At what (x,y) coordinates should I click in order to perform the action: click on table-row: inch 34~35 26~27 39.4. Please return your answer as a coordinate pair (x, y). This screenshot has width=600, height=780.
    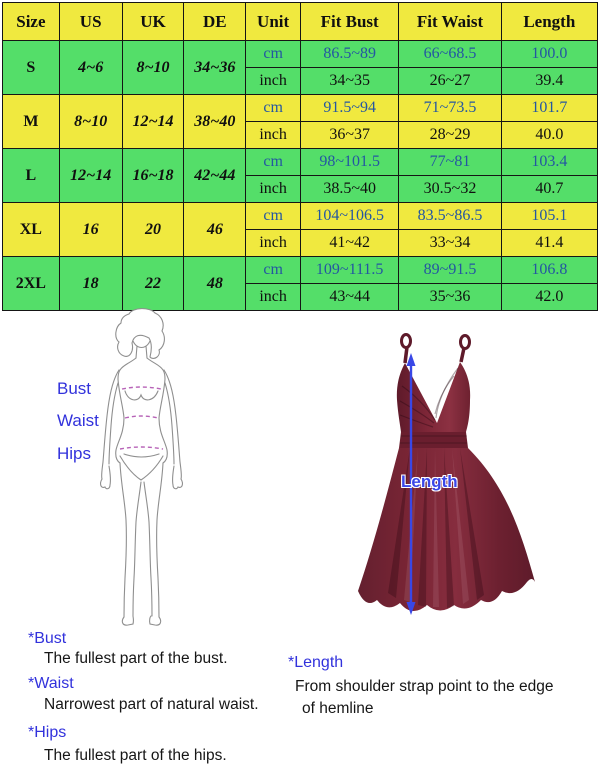
    Looking at the image, I should click on (301, 81).